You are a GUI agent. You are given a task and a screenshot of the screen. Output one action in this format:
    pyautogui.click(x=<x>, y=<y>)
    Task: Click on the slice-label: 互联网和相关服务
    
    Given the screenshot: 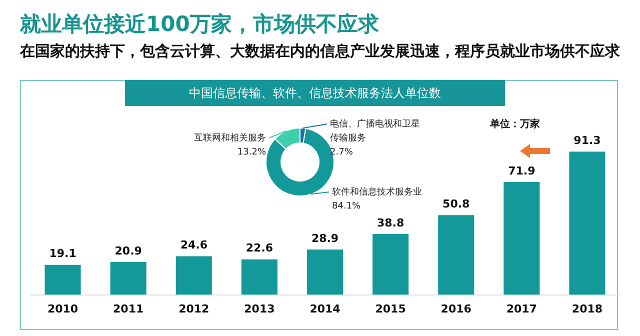 What is the action you would take?
    pyautogui.click(x=230, y=138)
    